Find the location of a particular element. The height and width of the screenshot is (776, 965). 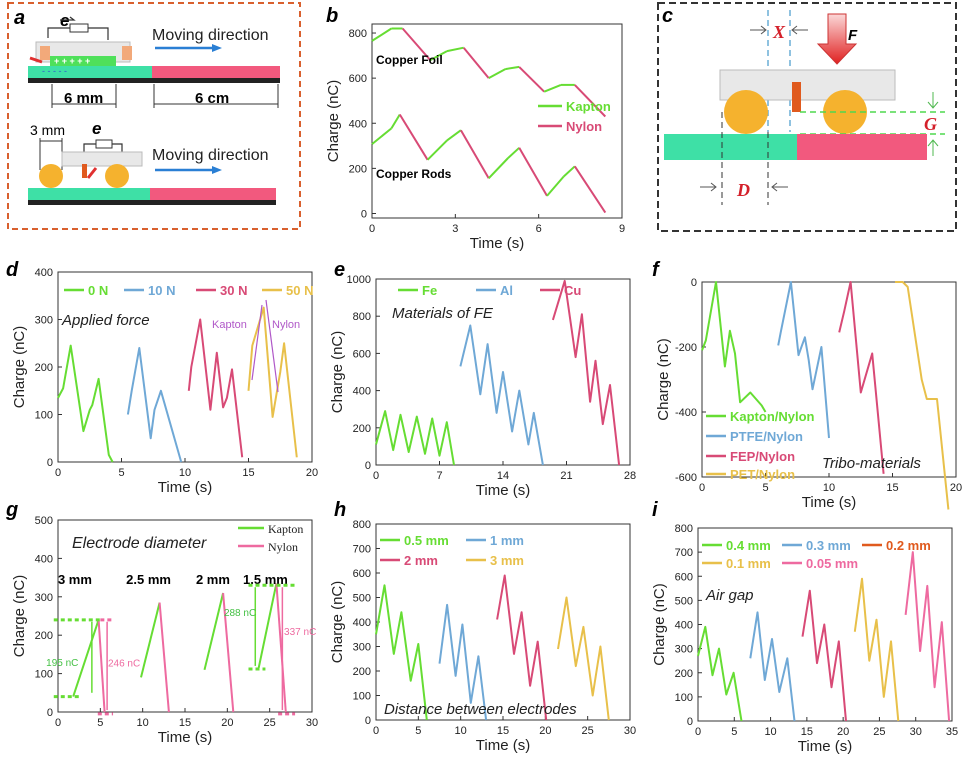

resistor-top is located at coordinates (79, 28).